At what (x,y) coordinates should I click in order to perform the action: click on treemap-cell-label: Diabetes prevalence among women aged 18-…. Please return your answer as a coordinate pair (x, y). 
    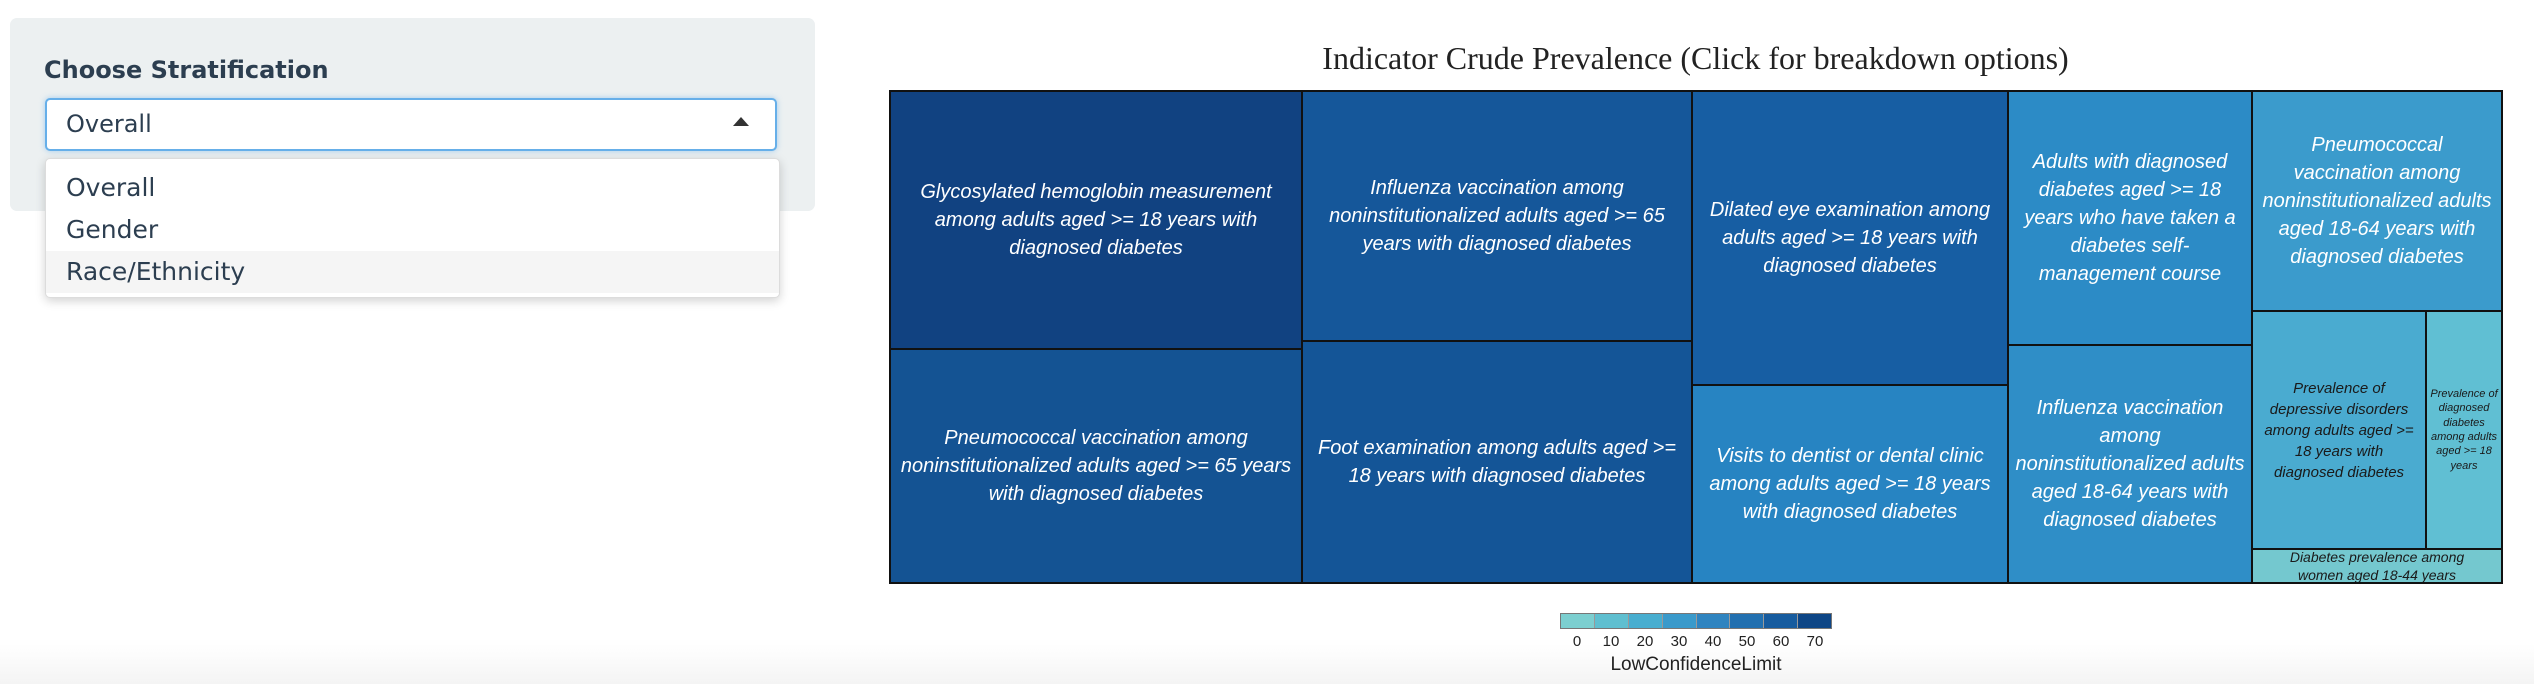
    Looking at the image, I should click on (2377, 565).